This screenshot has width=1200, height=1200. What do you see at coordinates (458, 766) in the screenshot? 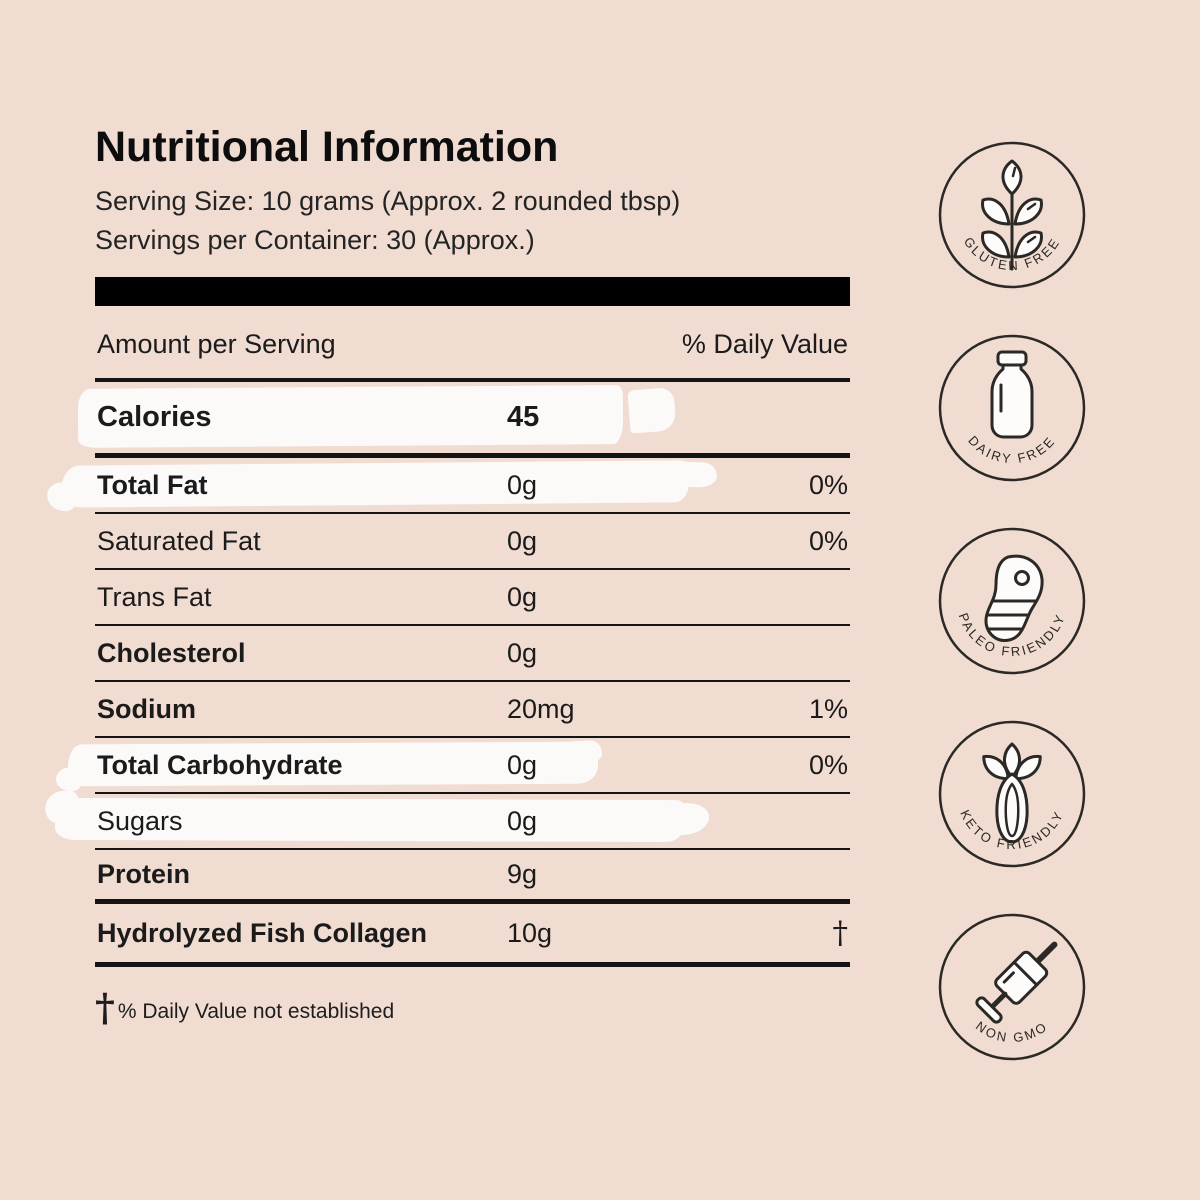
I see `table-row: Total Carbohydrate 0g 0%` at bounding box center [458, 766].